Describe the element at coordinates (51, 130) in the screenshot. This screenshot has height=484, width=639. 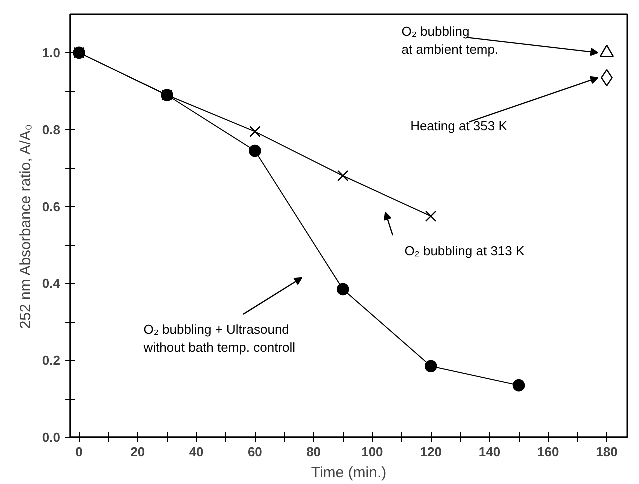
I see `y-tick-label: 0.8` at that location.